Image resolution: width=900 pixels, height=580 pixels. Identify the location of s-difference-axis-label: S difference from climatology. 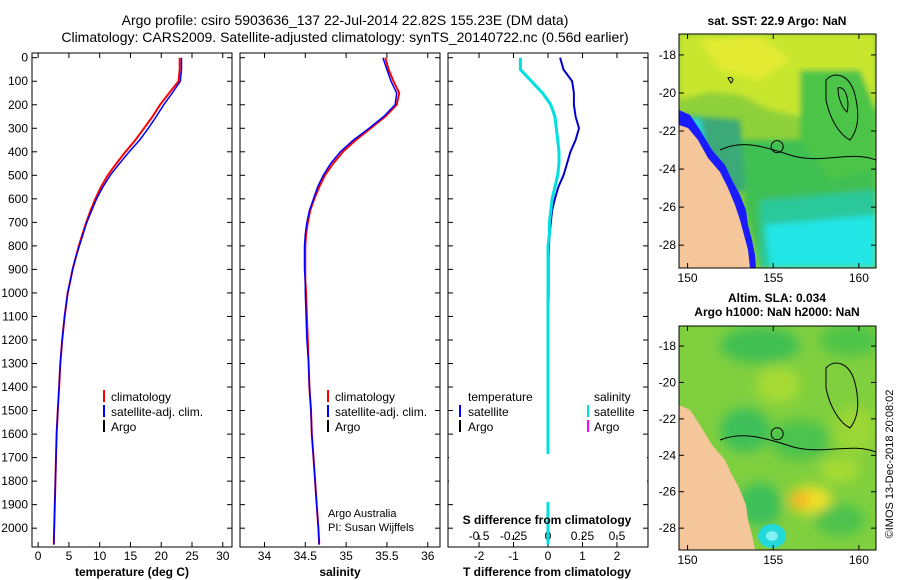
(547, 520).